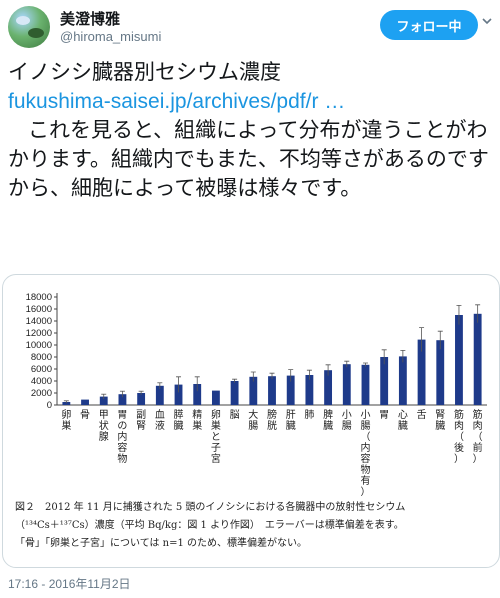  What do you see at coordinates (90, 19) in the screenshot?
I see `display-name: 美澄博雅` at bounding box center [90, 19].